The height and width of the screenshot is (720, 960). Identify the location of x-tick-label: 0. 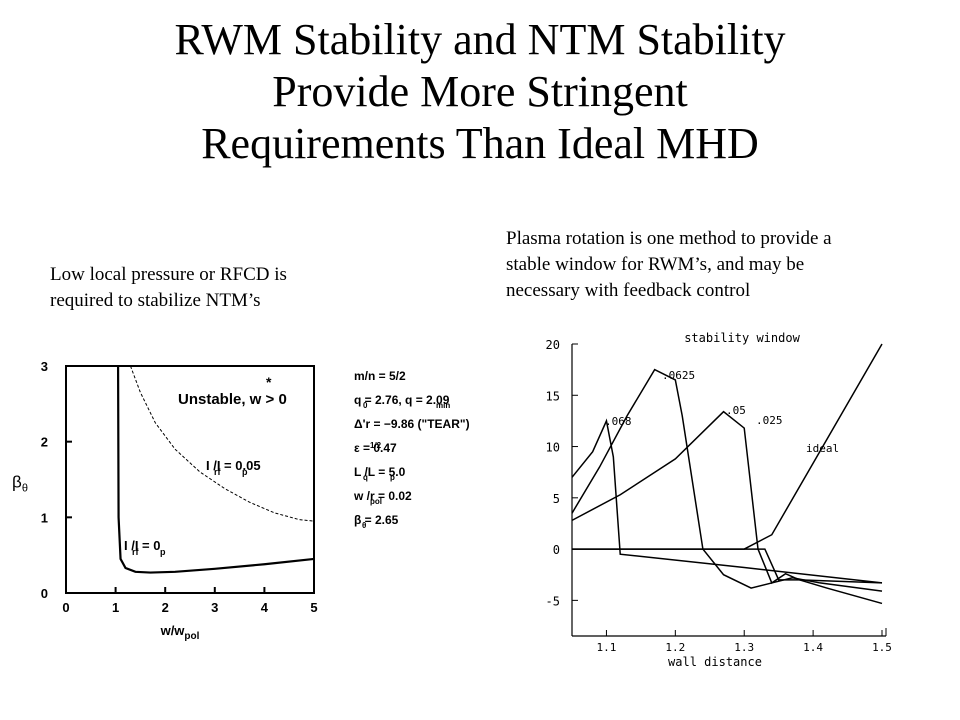
(65, 607).